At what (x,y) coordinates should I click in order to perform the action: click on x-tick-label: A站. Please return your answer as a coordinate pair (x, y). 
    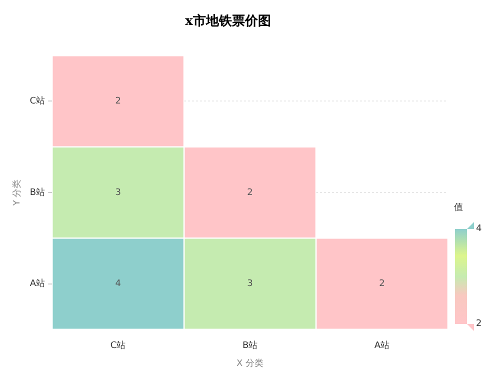
    Looking at the image, I should click on (382, 346).